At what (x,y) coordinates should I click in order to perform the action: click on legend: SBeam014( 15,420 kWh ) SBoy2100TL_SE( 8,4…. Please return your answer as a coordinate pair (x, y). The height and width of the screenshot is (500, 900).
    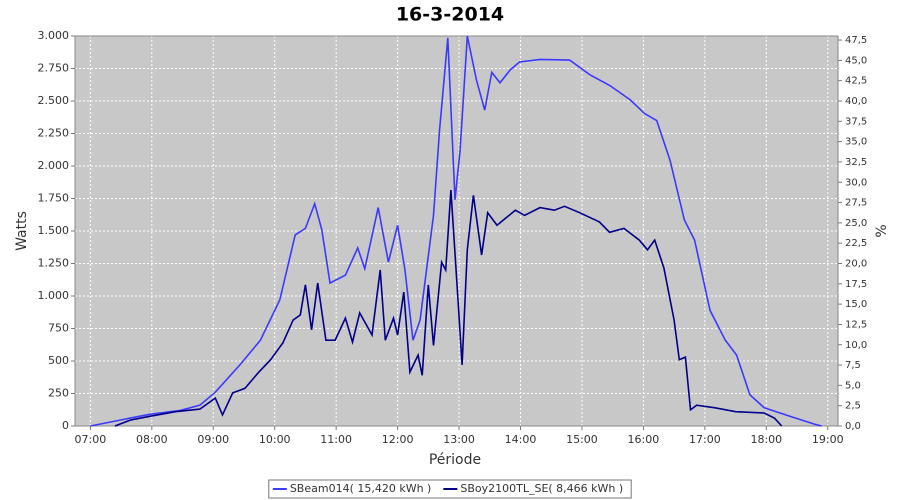
    Looking at the image, I should click on (450, 489).